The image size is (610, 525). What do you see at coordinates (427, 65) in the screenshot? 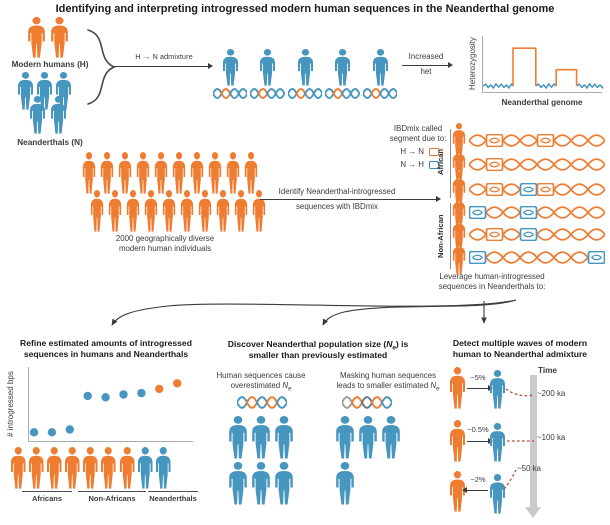
I see `increased-het-arrow` at bounding box center [427, 65].